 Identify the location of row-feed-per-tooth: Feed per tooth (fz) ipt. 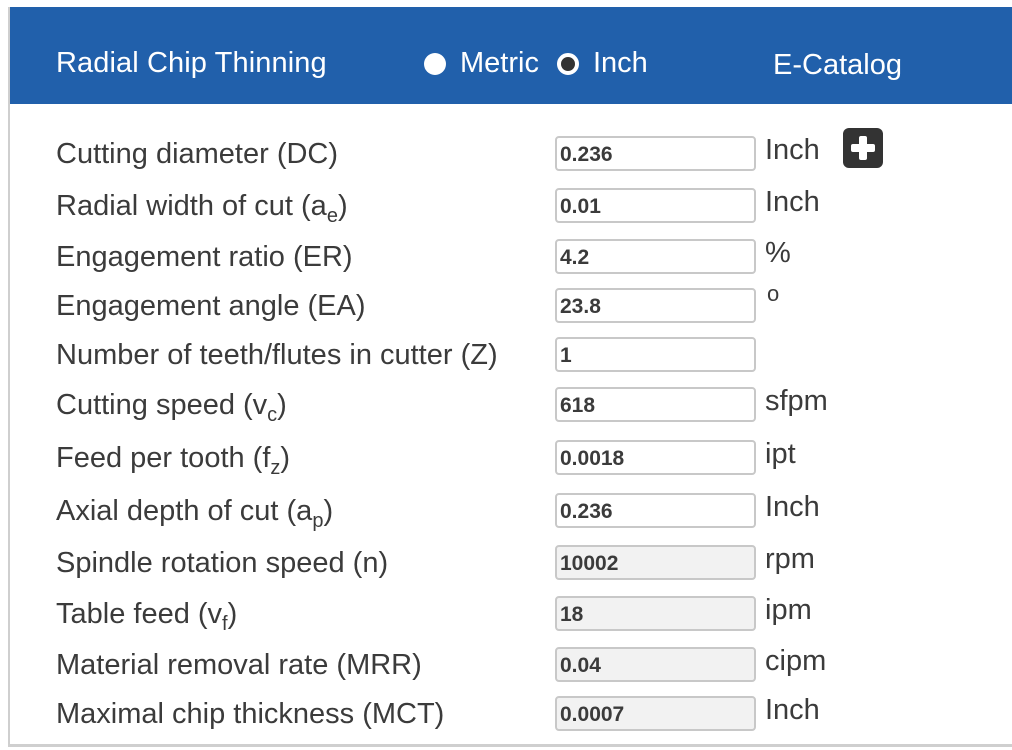
(510, 458).